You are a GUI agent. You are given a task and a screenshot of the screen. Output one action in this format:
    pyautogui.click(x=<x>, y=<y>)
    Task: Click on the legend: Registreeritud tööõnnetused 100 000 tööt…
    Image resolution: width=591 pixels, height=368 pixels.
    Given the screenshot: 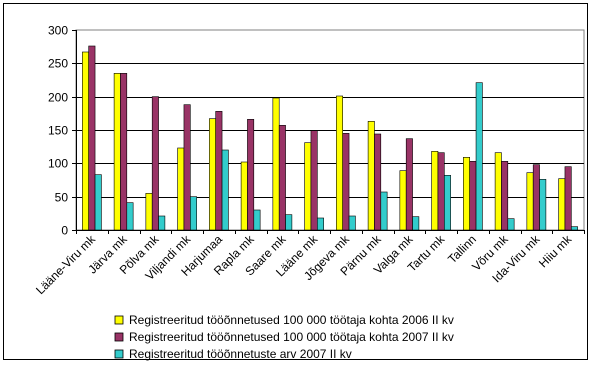 What is the action you would take?
    pyautogui.click(x=284, y=337)
    